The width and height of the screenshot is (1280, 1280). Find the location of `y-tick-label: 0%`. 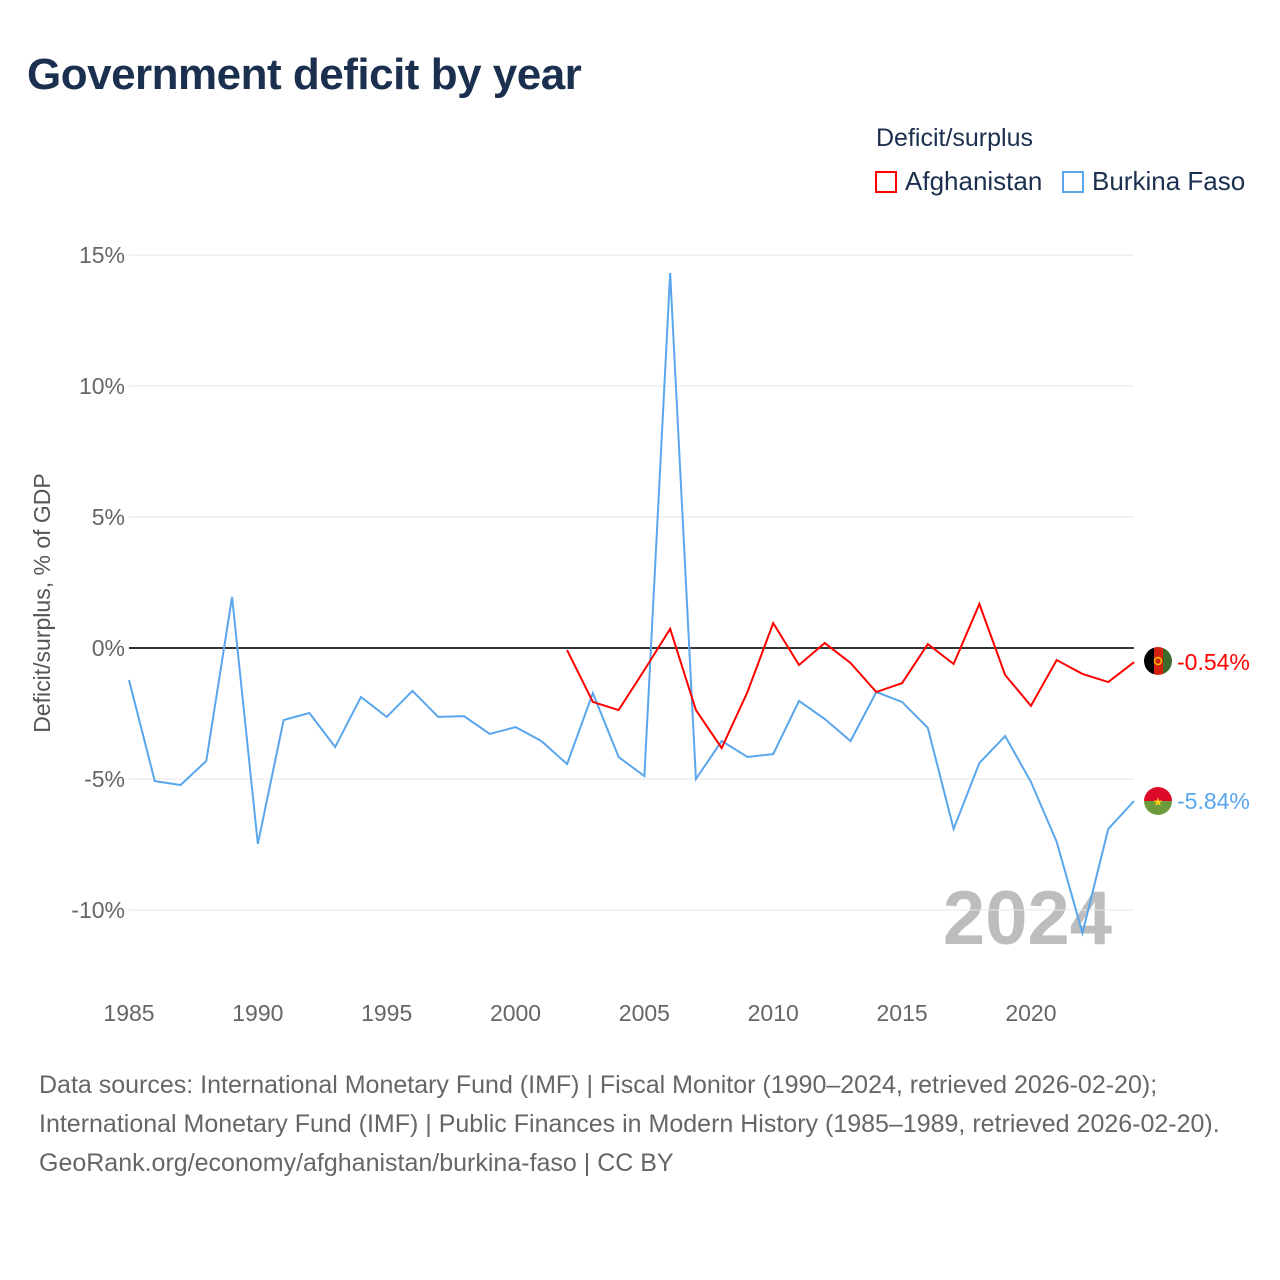

y-tick-label: 0% is located at coordinates (108, 648).